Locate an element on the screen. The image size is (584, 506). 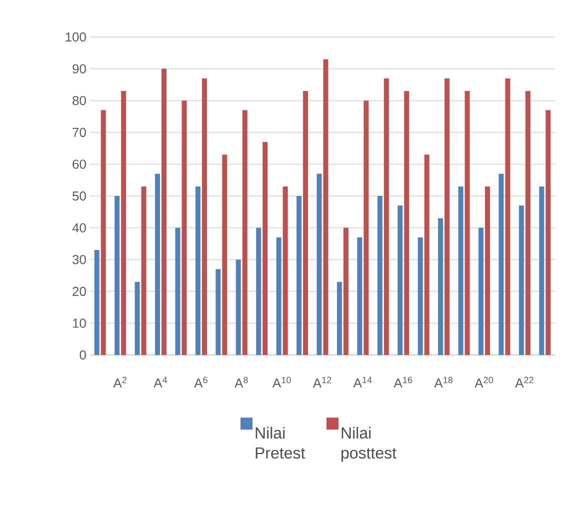
y-tick-label: 10 is located at coordinates (79, 323).